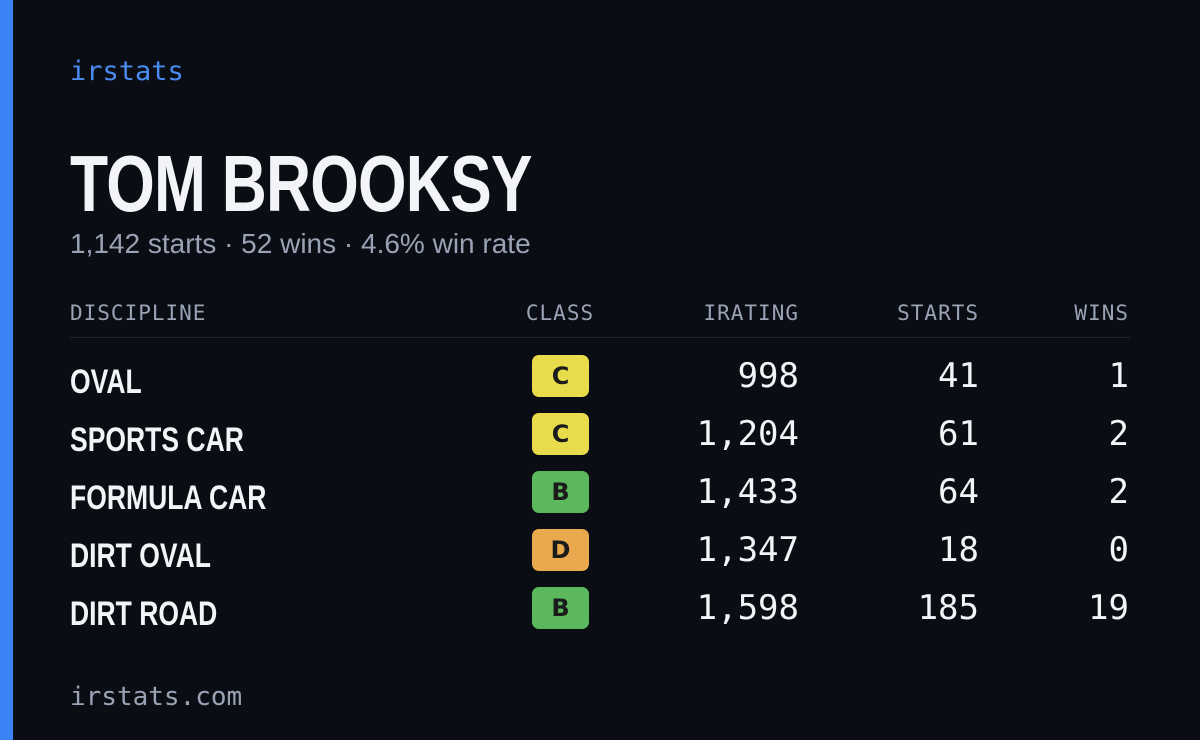 This screenshot has height=740, width=1200. I want to click on irating: 1,433, so click(747, 492).